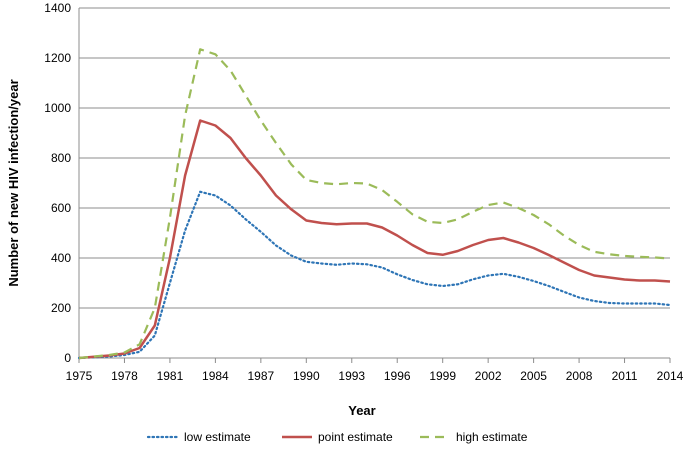  Describe the element at coordinates (625, 376) in the screenshot. I see `x-tick-label: 2011` at that location.